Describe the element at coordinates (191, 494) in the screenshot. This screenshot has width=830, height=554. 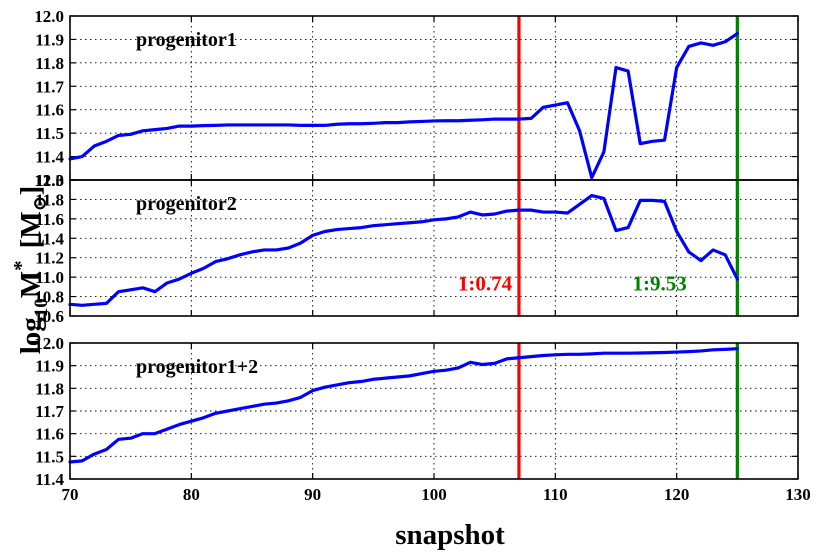
I see `x-tick-label-1: 80` at that location.